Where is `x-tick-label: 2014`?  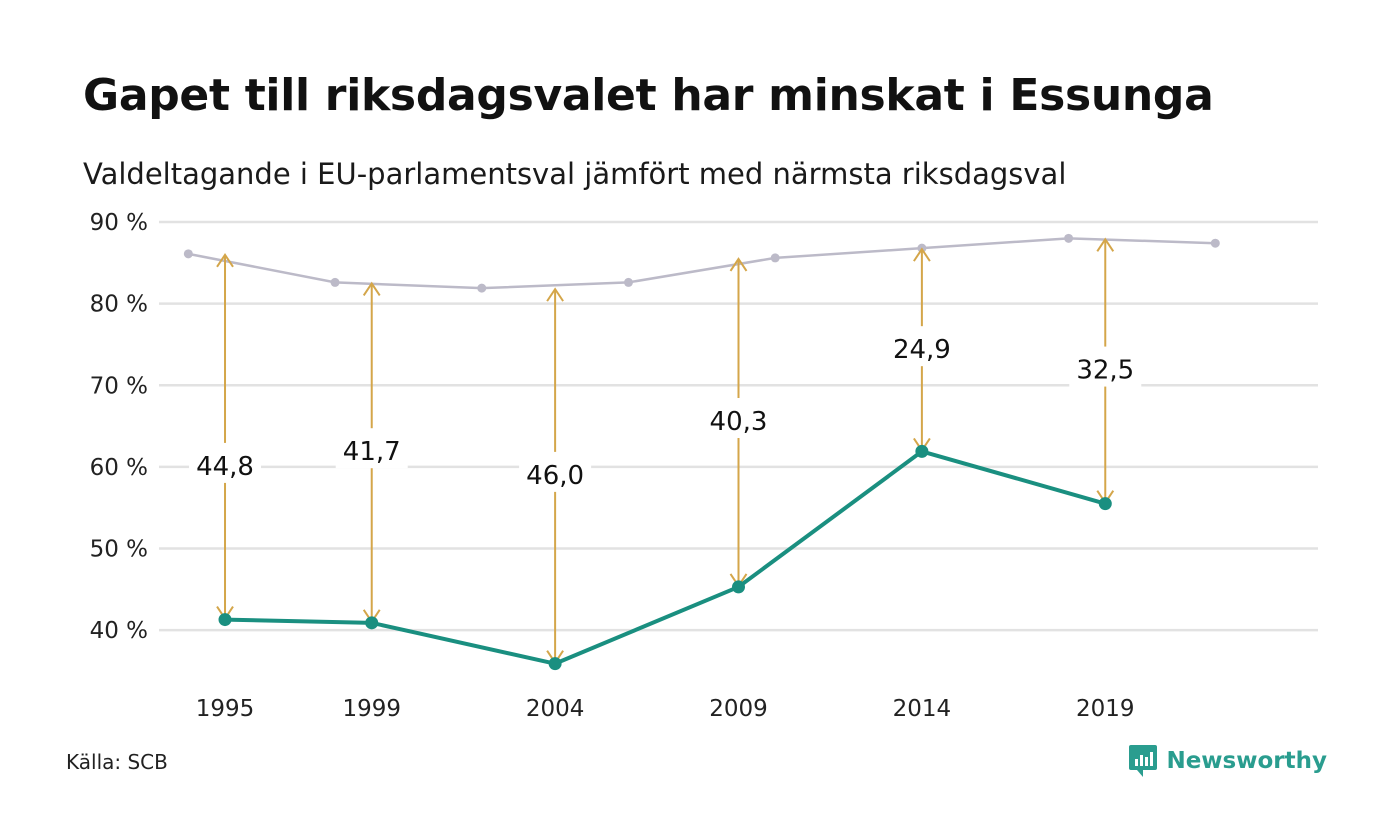
x-tick-label: 2014 is located at coordinates (922, 709).